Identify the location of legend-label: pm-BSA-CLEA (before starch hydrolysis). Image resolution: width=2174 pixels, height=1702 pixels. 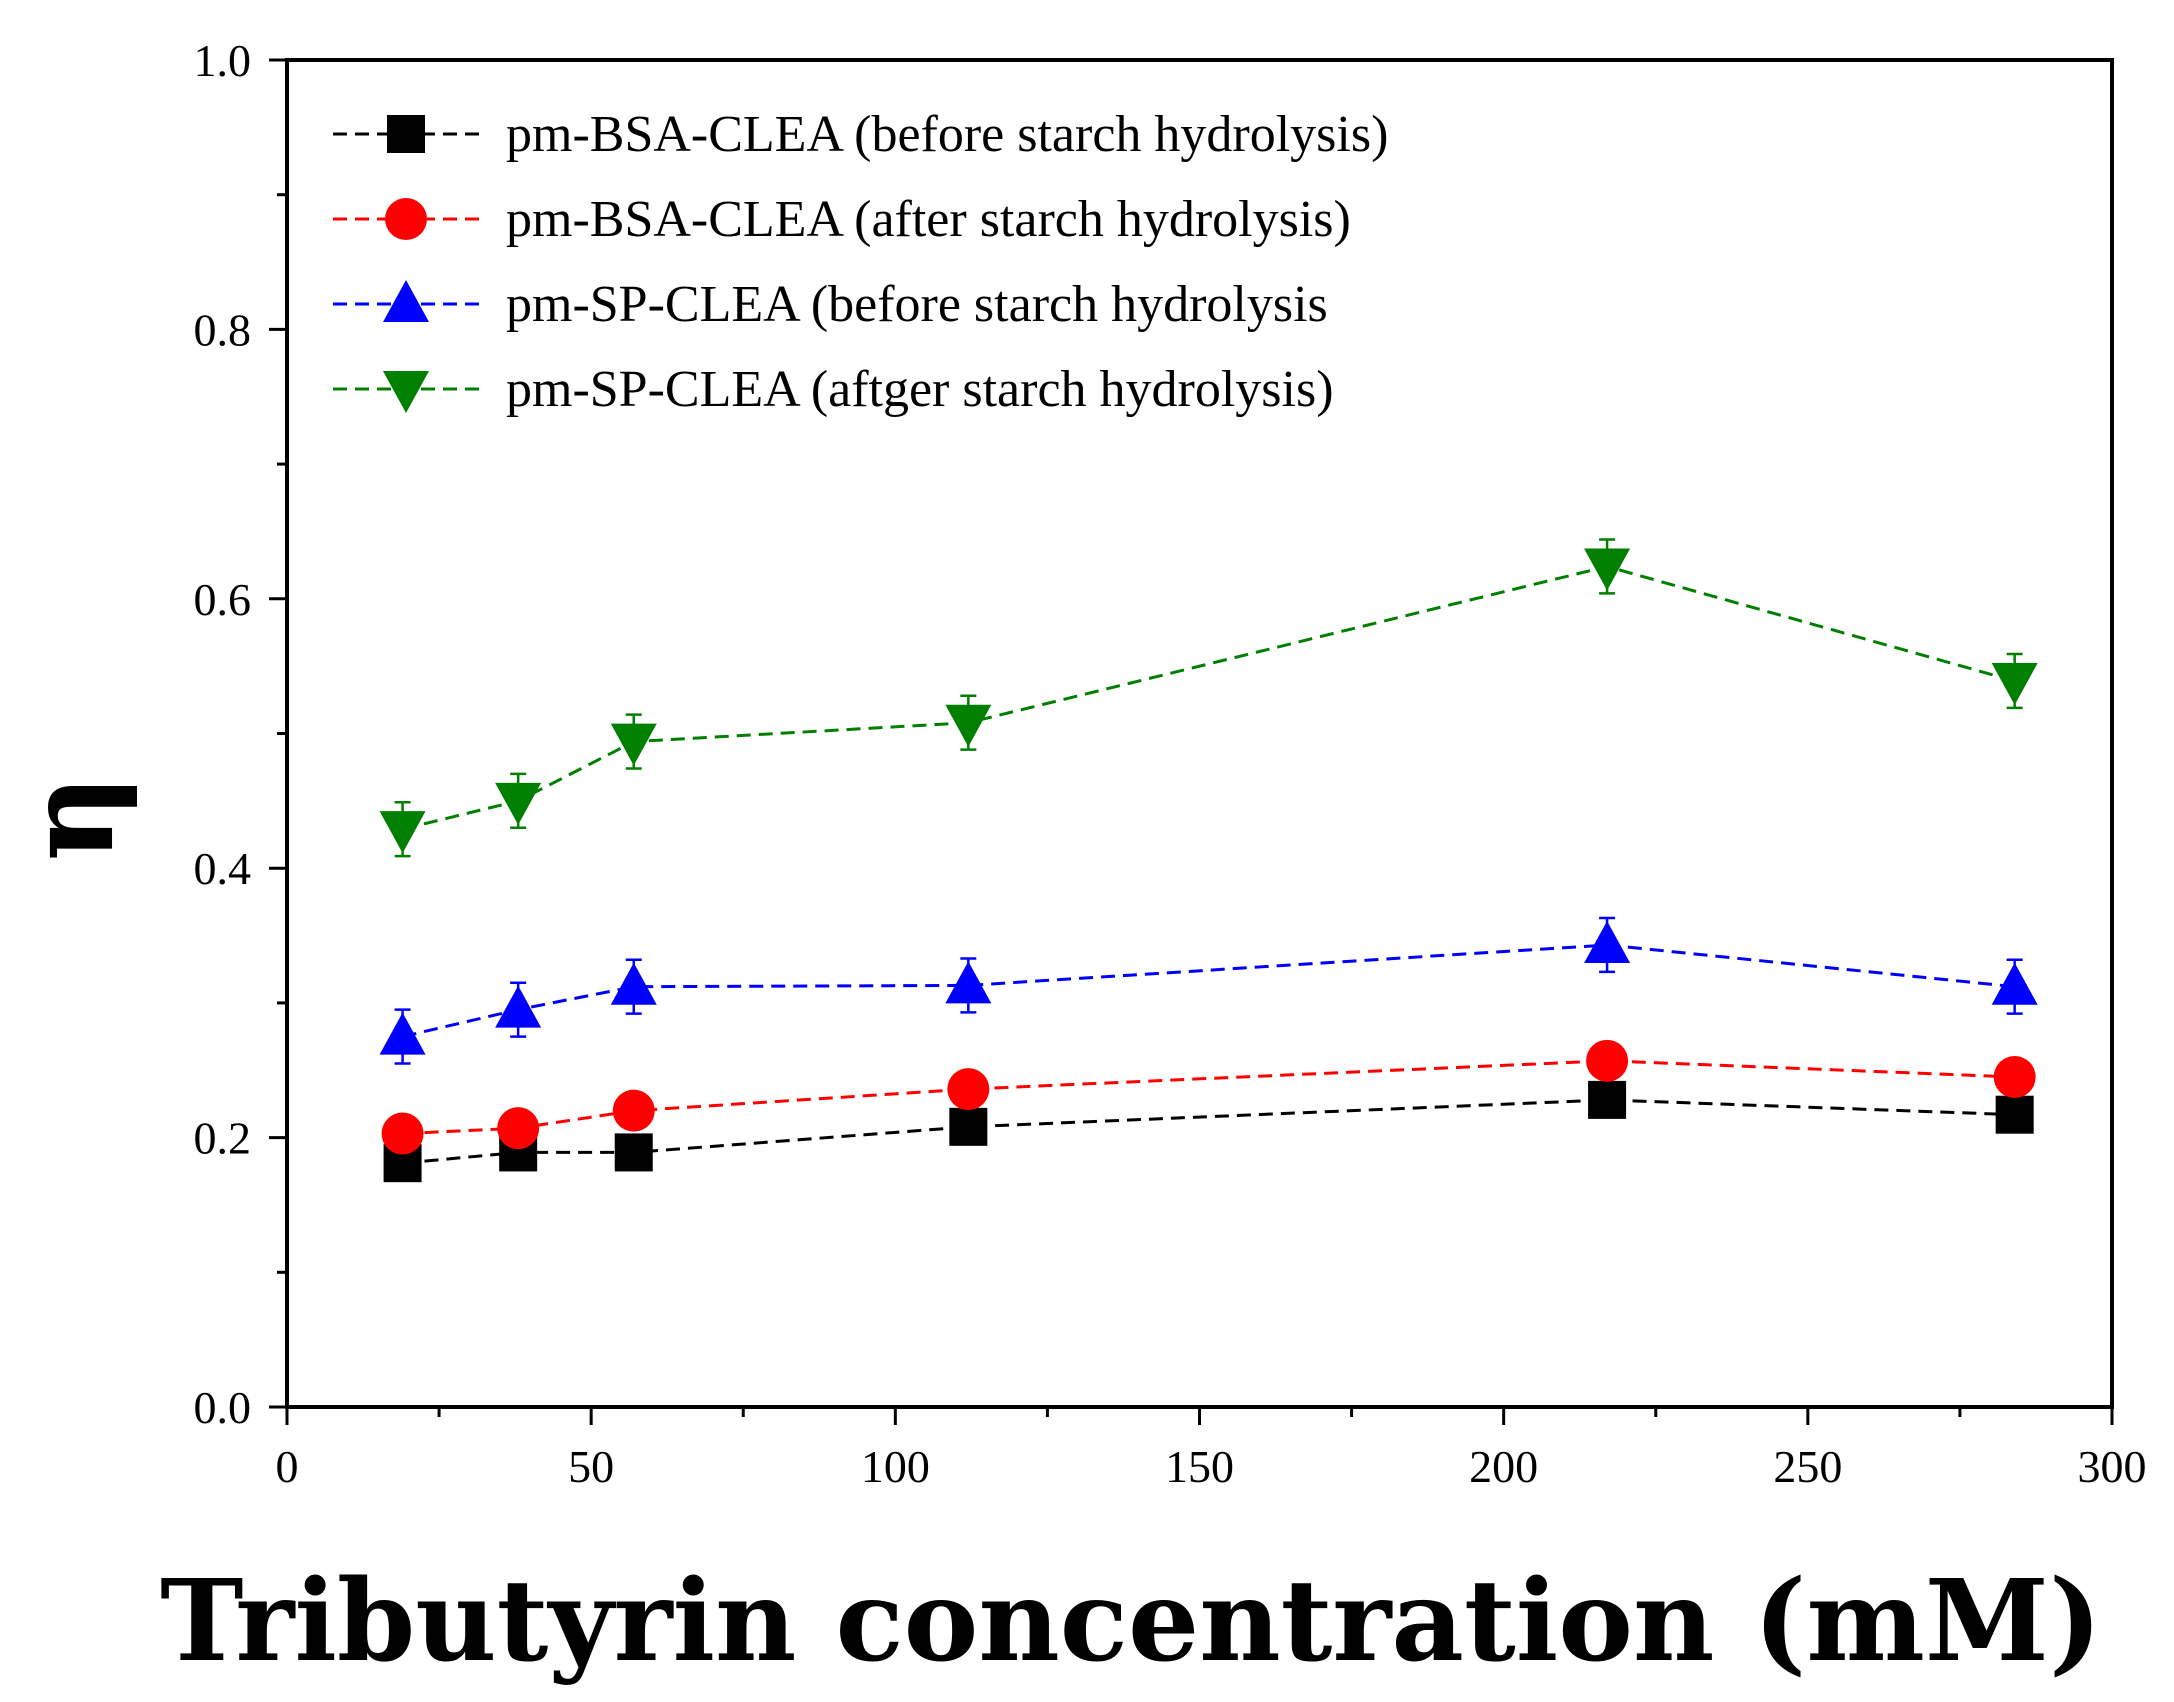
(947, 134).